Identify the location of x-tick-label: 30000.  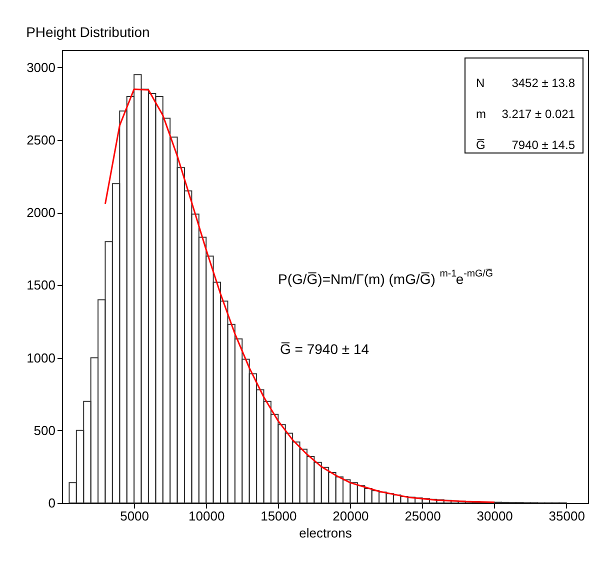
(494, 516).